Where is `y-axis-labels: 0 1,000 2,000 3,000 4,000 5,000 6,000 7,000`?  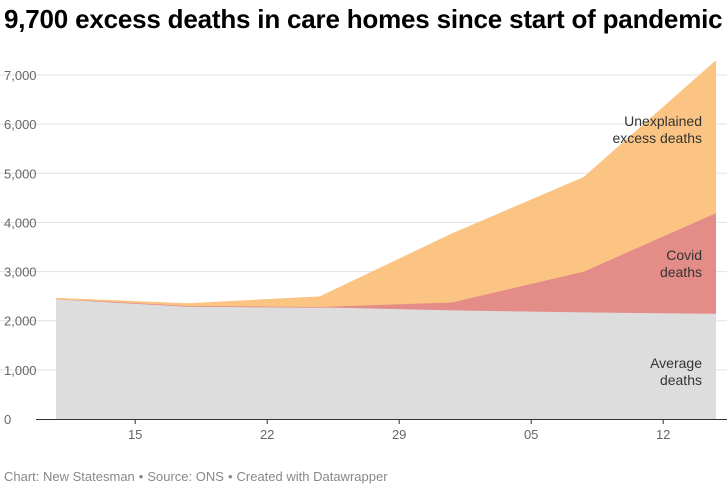
y-axis-labels: 0 1,000 2,000 3,000 4,000 5,000 6,000 7,000 is located at coordinates (20, 247).